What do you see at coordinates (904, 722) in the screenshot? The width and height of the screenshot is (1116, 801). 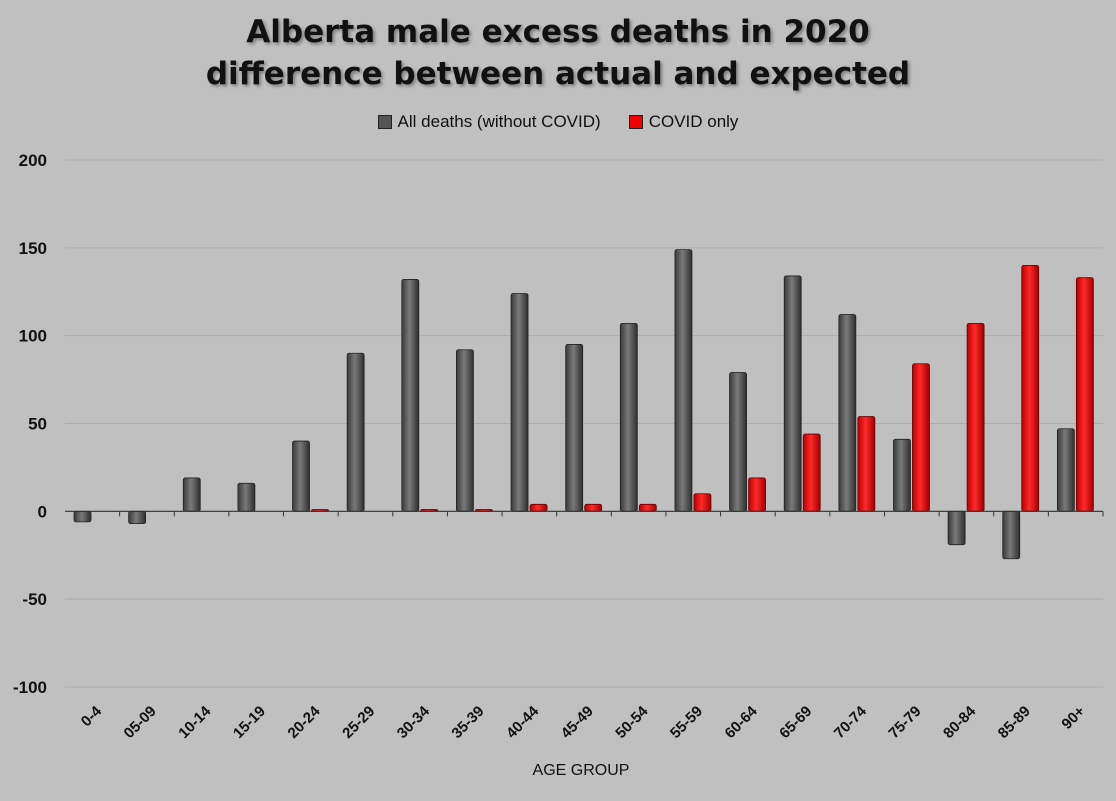 I see `x-tick-label: 75-79` at bounding box center [904, 722].